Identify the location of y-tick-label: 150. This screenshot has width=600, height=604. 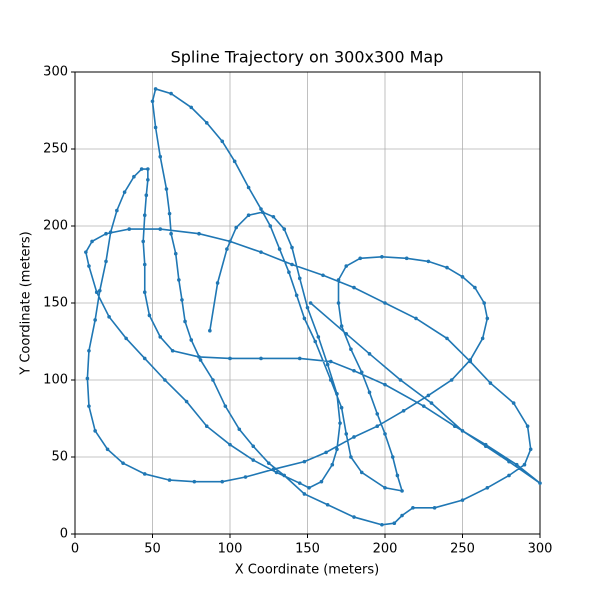
(55, 303).